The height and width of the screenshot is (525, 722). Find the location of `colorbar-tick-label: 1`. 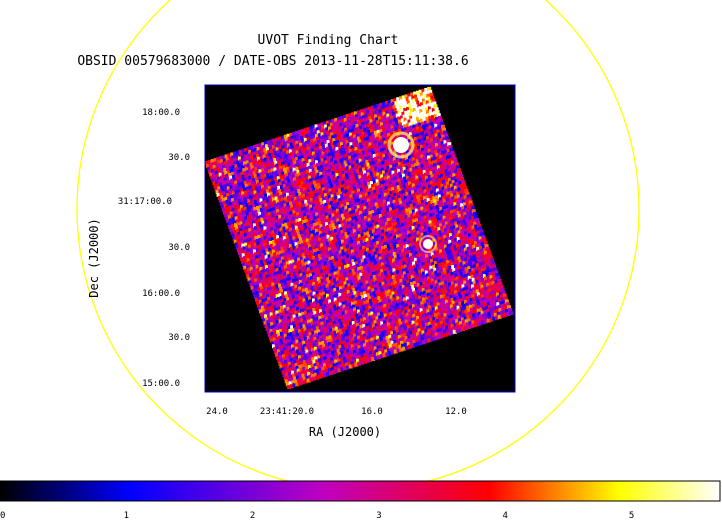

colorbar-tick-label: 1 is located at coordinates (126, 516).